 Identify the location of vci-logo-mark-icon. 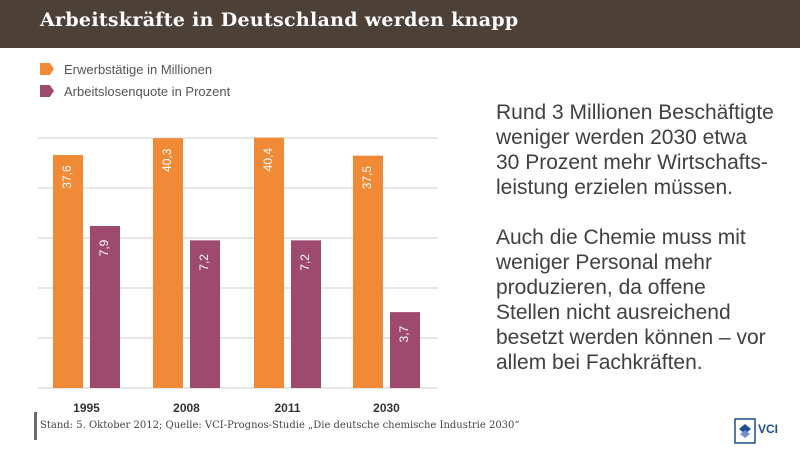
(745, 431).